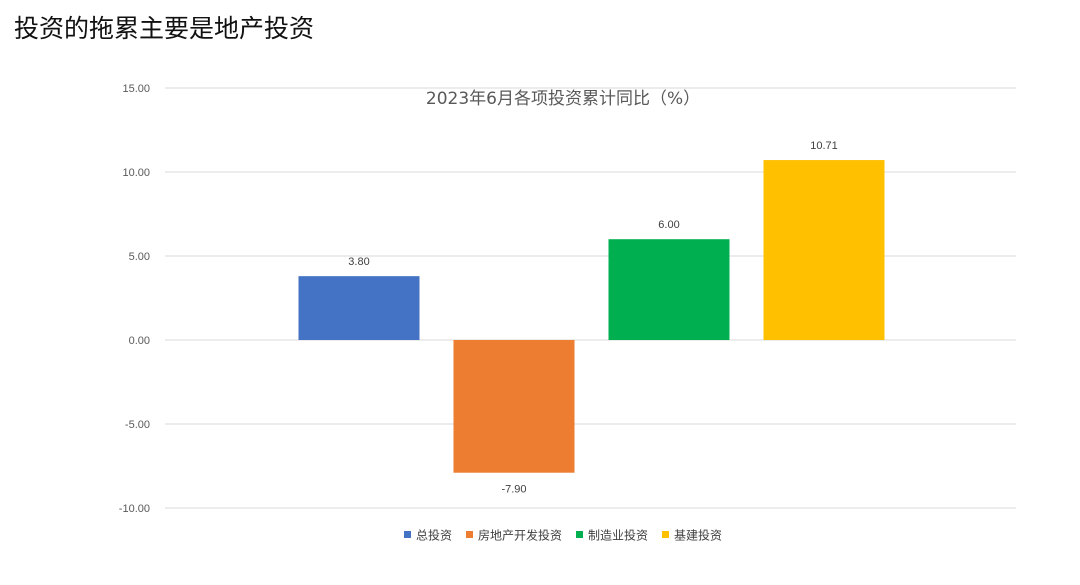 The image size is (1080, 585). I want to click on data-label: -7.90, so click(513, 490).